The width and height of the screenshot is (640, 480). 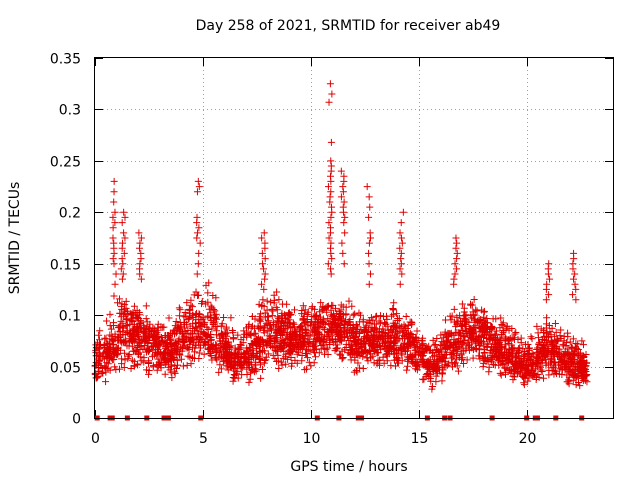 I want to click on y-tick-label: 0.3, so click(x=70, y=111).